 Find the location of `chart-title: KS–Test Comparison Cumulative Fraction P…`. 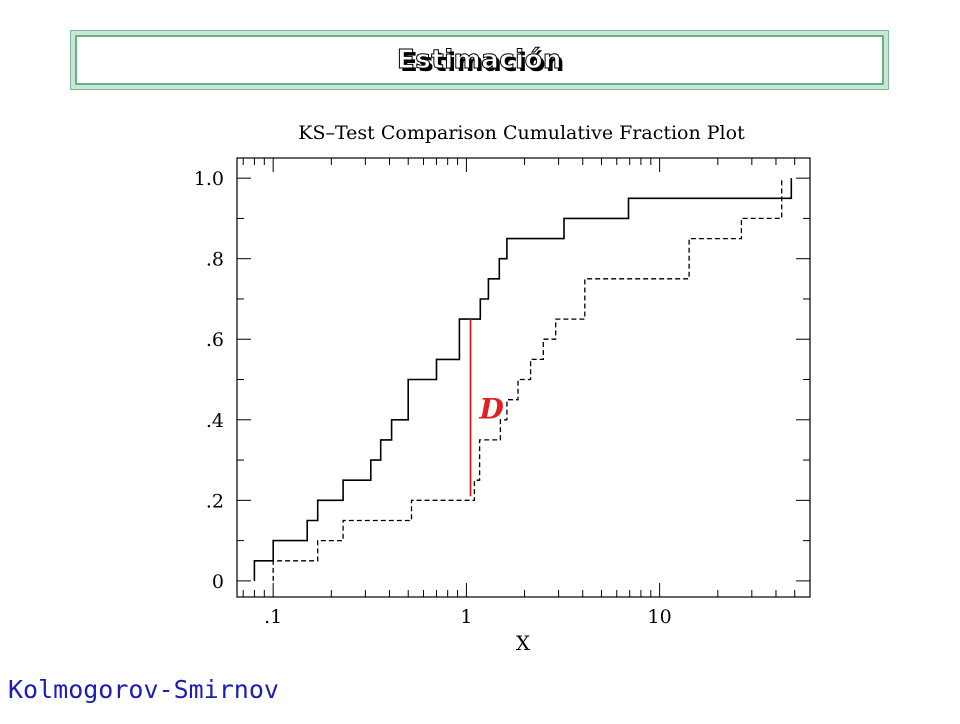

chart-title: KS–Test Comparison Cumulative Fraction P… is located at coordinates (521, 133).